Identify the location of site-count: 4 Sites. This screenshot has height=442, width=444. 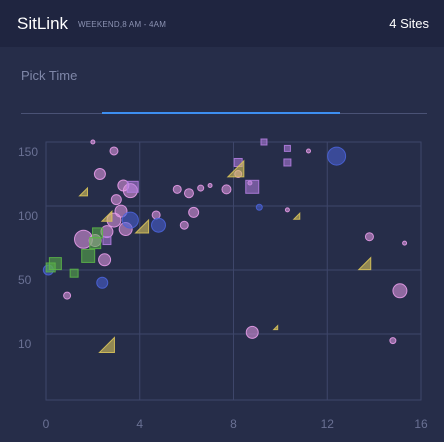
(409, 23).